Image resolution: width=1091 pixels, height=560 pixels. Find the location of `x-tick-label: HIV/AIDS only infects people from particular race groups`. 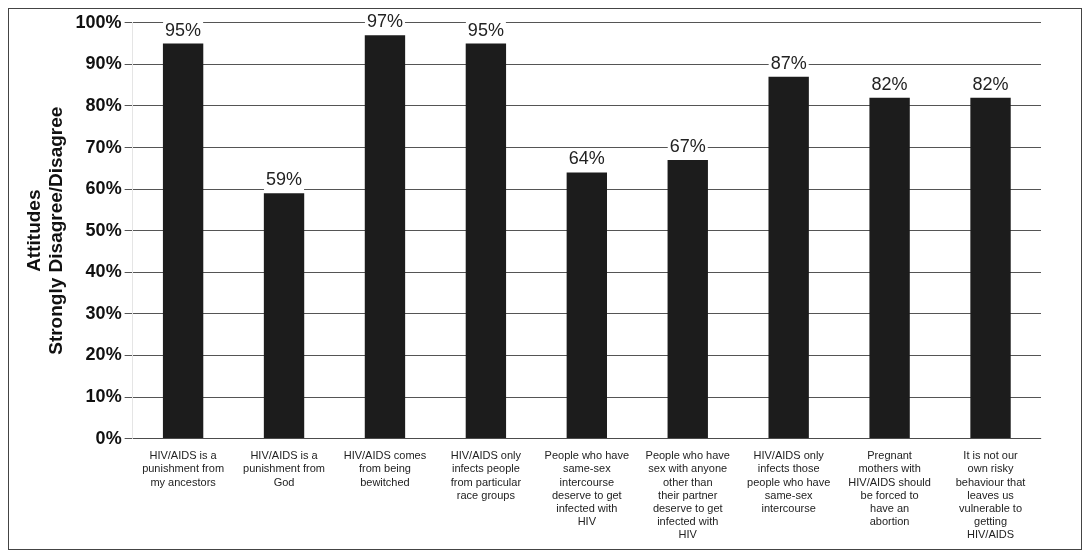

x-tick-label: HIV/AIDS only infects people from particular race groups is located at coordinates (486, 475).